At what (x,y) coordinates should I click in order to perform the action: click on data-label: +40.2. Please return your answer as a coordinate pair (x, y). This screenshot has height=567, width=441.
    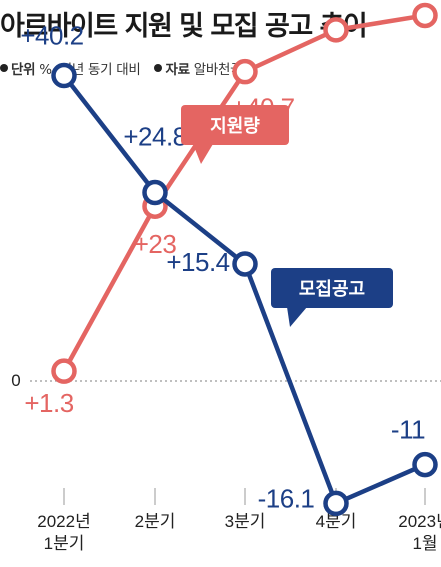
    Looking at the image, I should click on (51, 35).